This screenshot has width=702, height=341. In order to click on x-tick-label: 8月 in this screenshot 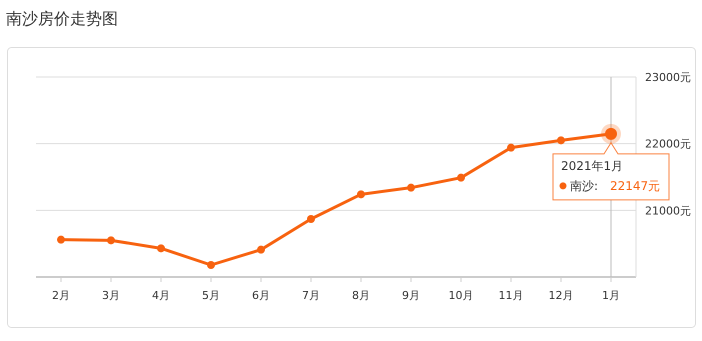, I will do `click(361, 295)`.